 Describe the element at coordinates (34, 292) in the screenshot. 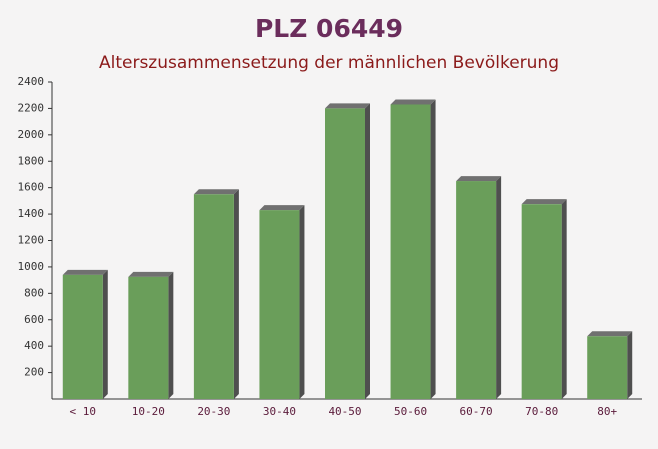

I see `y-tick-label: 800` at that location.